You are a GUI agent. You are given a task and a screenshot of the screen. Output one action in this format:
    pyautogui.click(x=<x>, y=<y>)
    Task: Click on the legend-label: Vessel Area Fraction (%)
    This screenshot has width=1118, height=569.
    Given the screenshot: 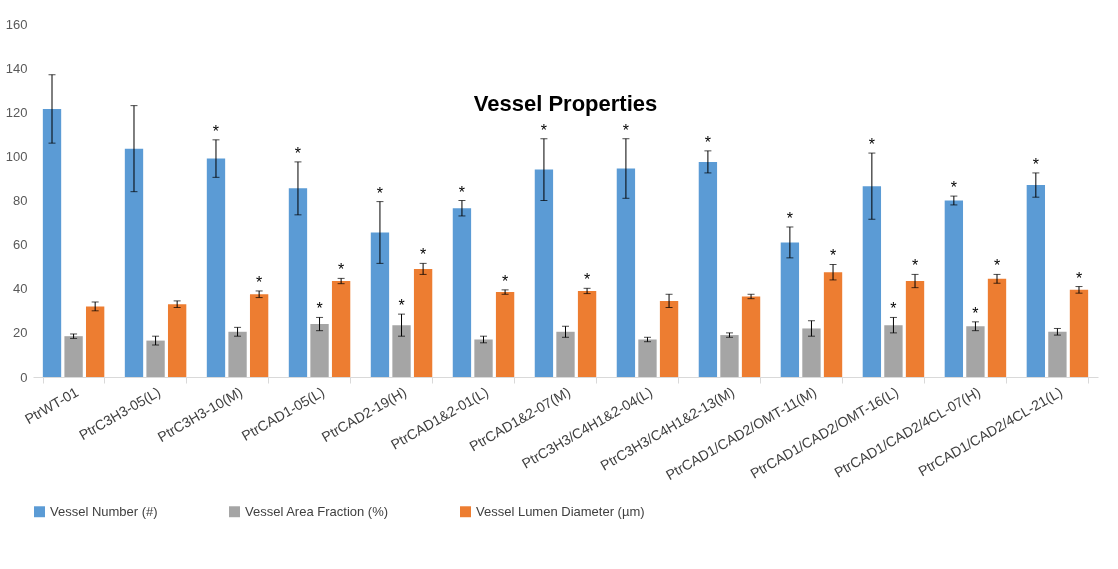 What is the action you would take?
    pyautogui.click(x=317, y=511)
    